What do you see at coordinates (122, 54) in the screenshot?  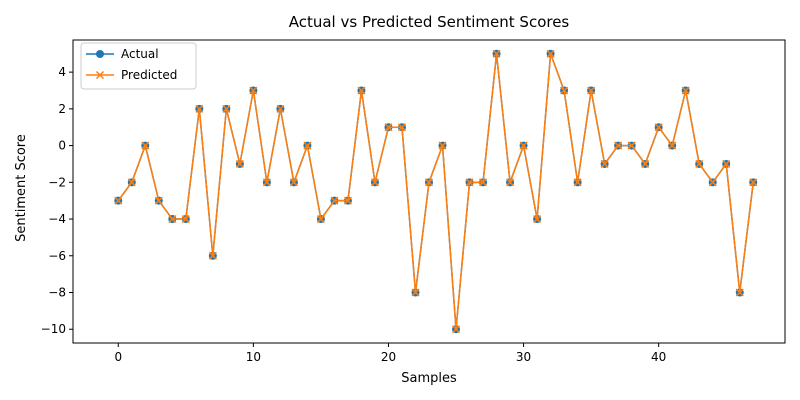 I see `legend-item: Actual` at bounding box center [122, 54].